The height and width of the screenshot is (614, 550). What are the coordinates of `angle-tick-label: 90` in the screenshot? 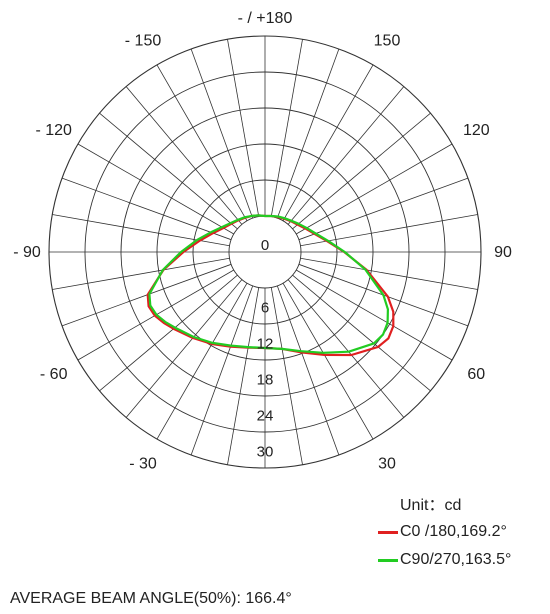 It's located at (503, 252).